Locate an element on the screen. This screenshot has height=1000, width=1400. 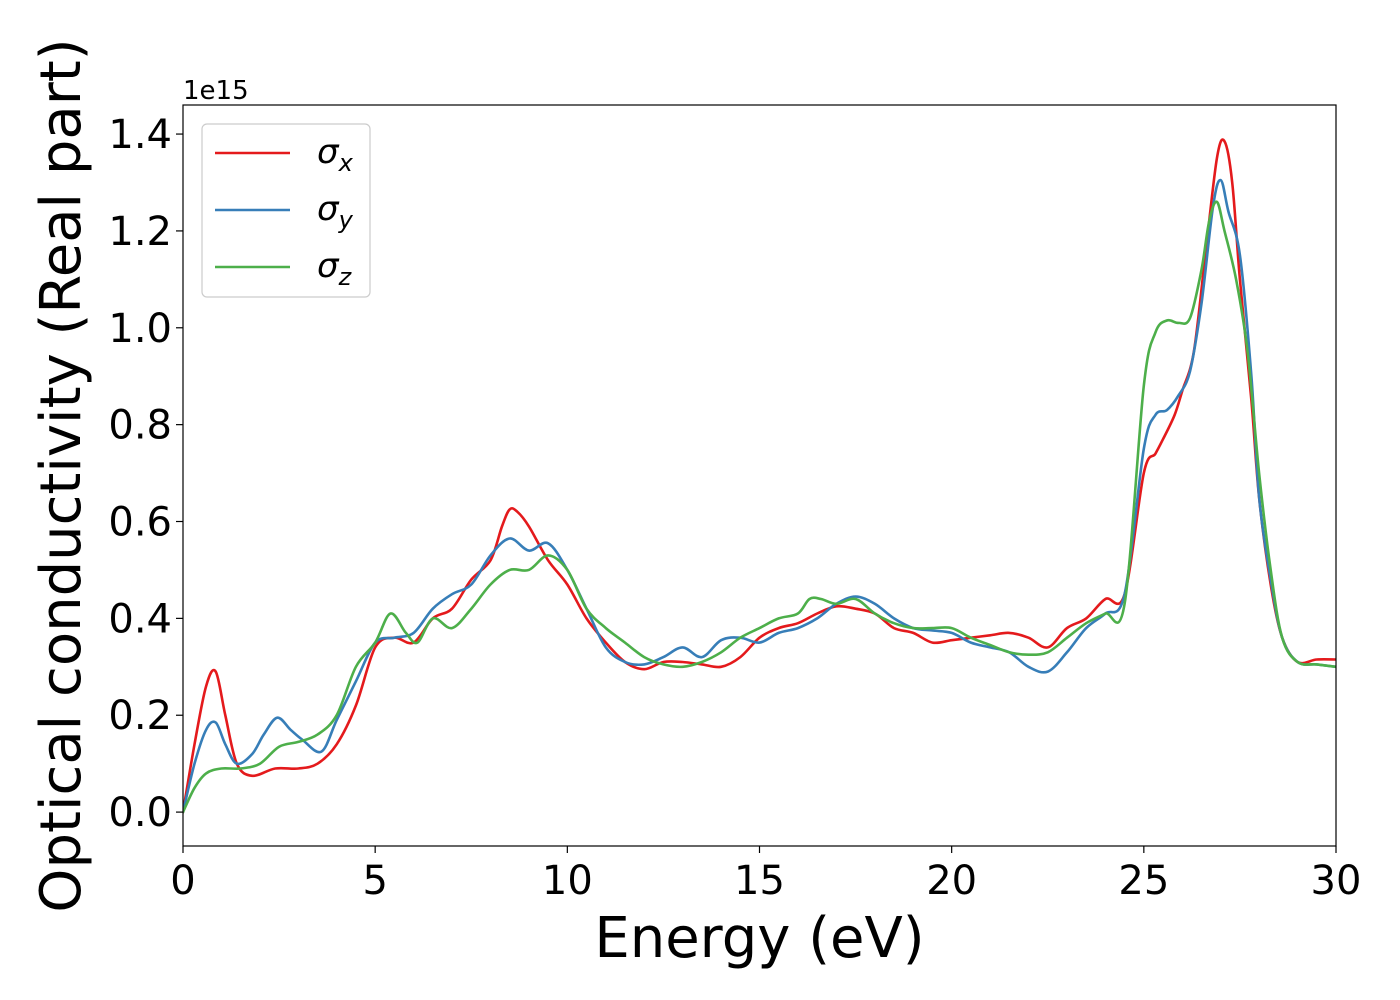
x-axis: 0 5 10 15 20 25 30 is located at coordinates (765, 875).